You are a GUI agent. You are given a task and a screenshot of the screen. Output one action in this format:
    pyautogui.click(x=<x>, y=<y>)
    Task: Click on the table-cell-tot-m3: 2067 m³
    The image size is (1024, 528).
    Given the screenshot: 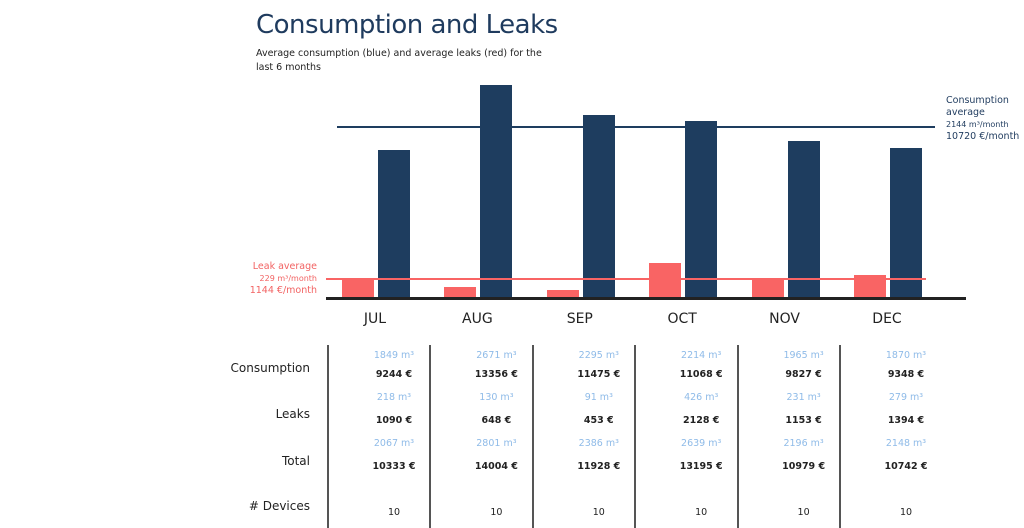 What is the action you would take?
    pyautogui.click(x=394, y=443)
    